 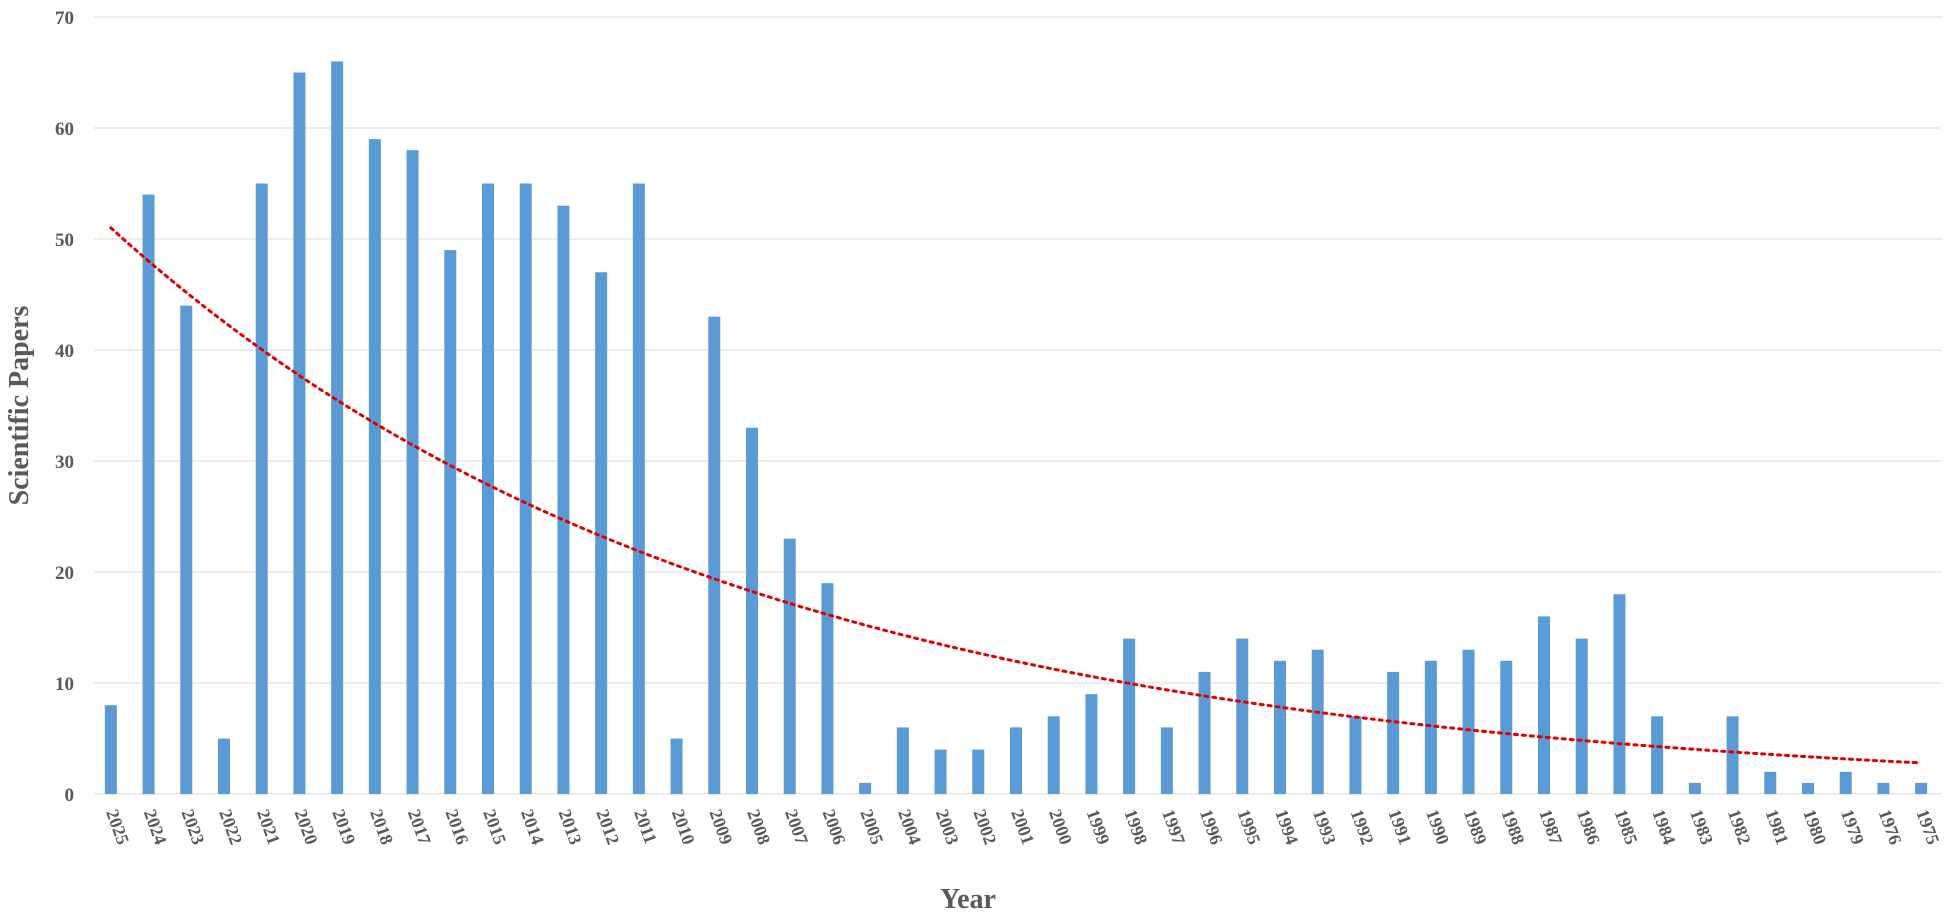 What do you see at coordinates (1883, 788) in the screenshot?
I see `bar-1976` at bounding box center [1883, 788].